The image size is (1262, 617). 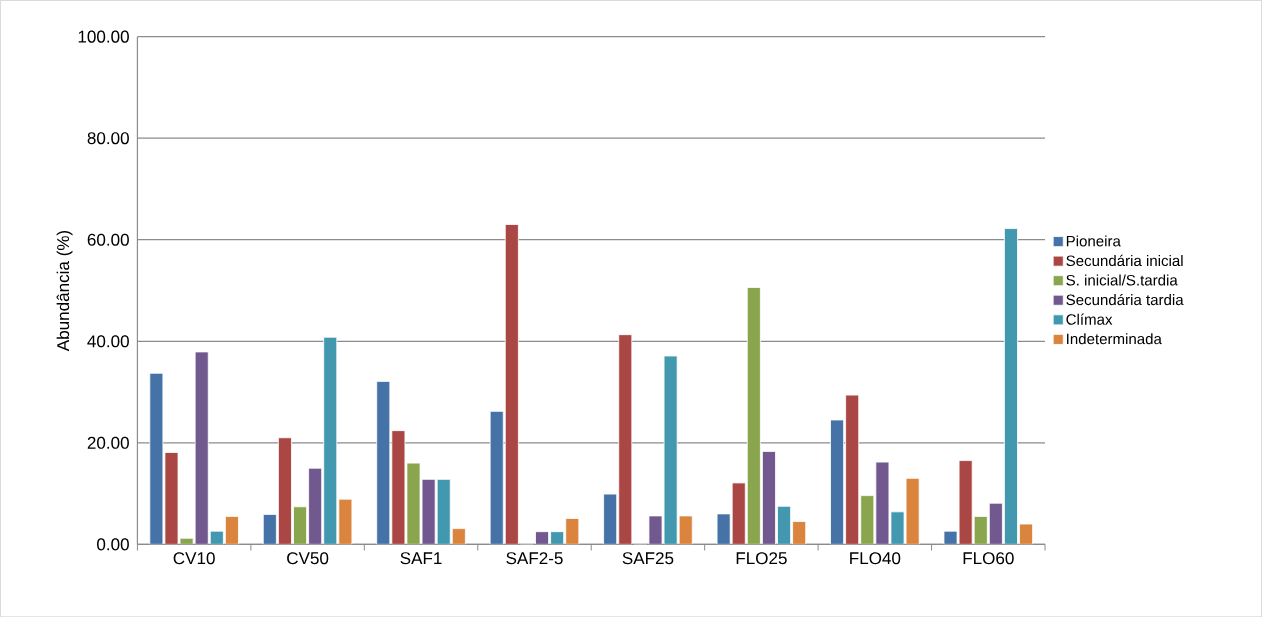 What do you see at coordinates (1089, 319) in the screenshot?
I see `legend-label: Clímax` at bounding box center [1089, 319].